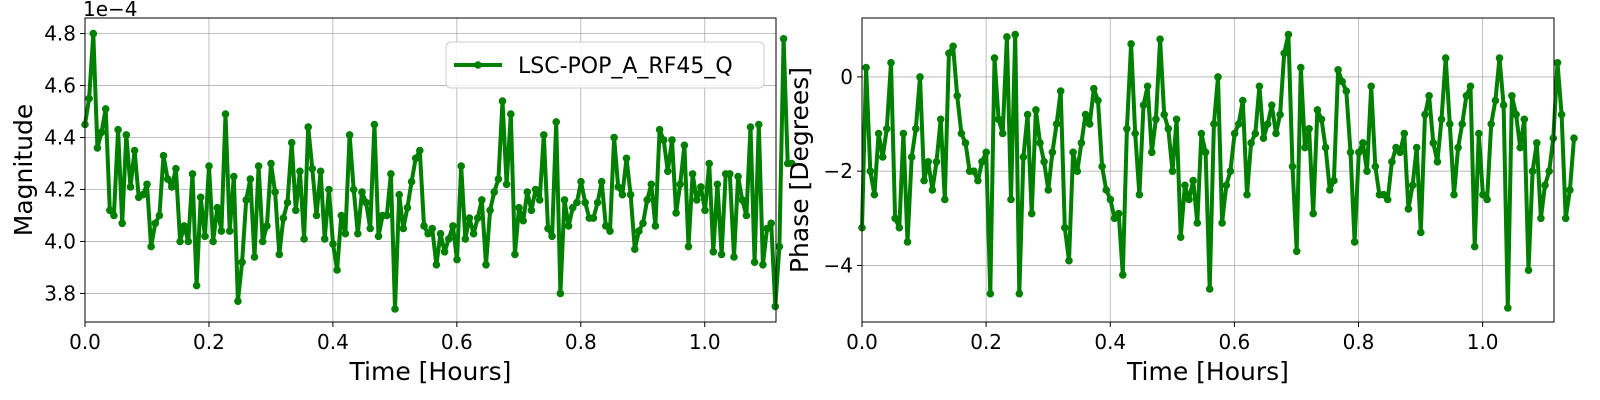 The width and height of the screenshot is (1600, 400). What do you see at coordinates (1110, 342) in the screenshot?
I see `x-tick-label: 0.4` at bounding box center [1110, 342].